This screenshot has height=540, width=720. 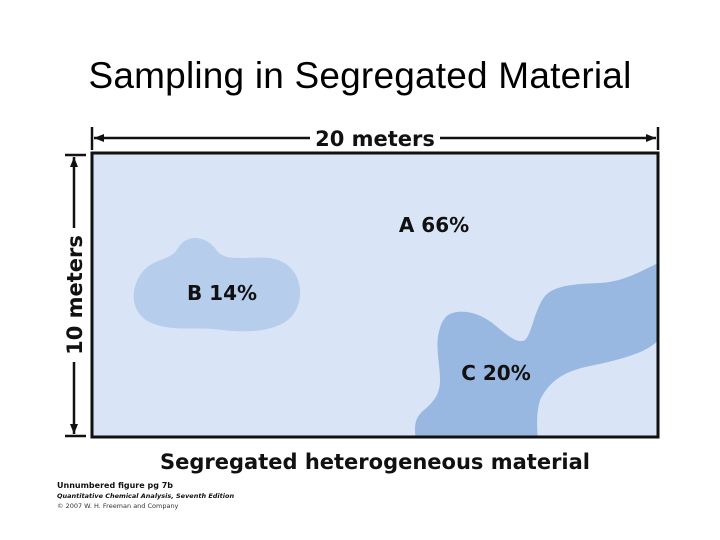 I want to click on slide-title: Sampling in Segregated Material, so click(x=360, y=75).